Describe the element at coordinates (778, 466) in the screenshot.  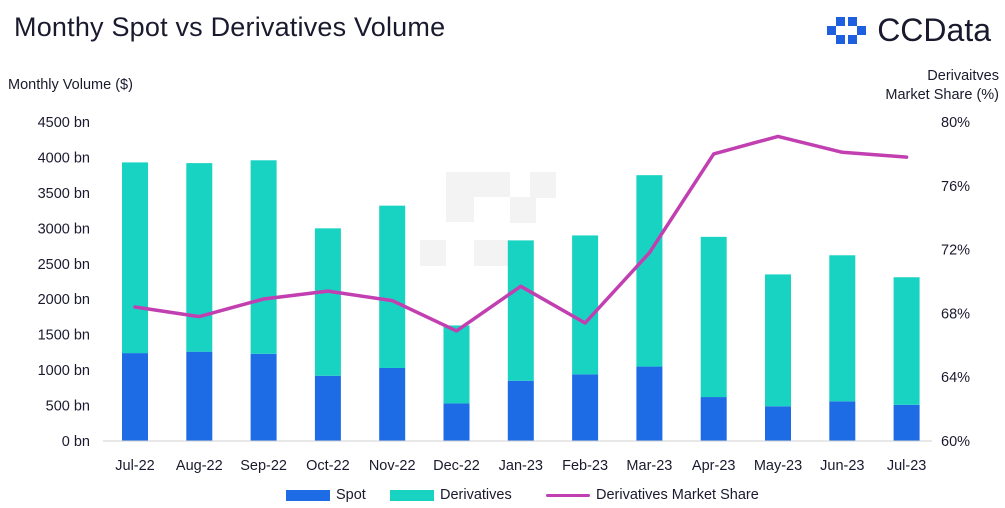
I see `x-tick-label: May-23` at that location.